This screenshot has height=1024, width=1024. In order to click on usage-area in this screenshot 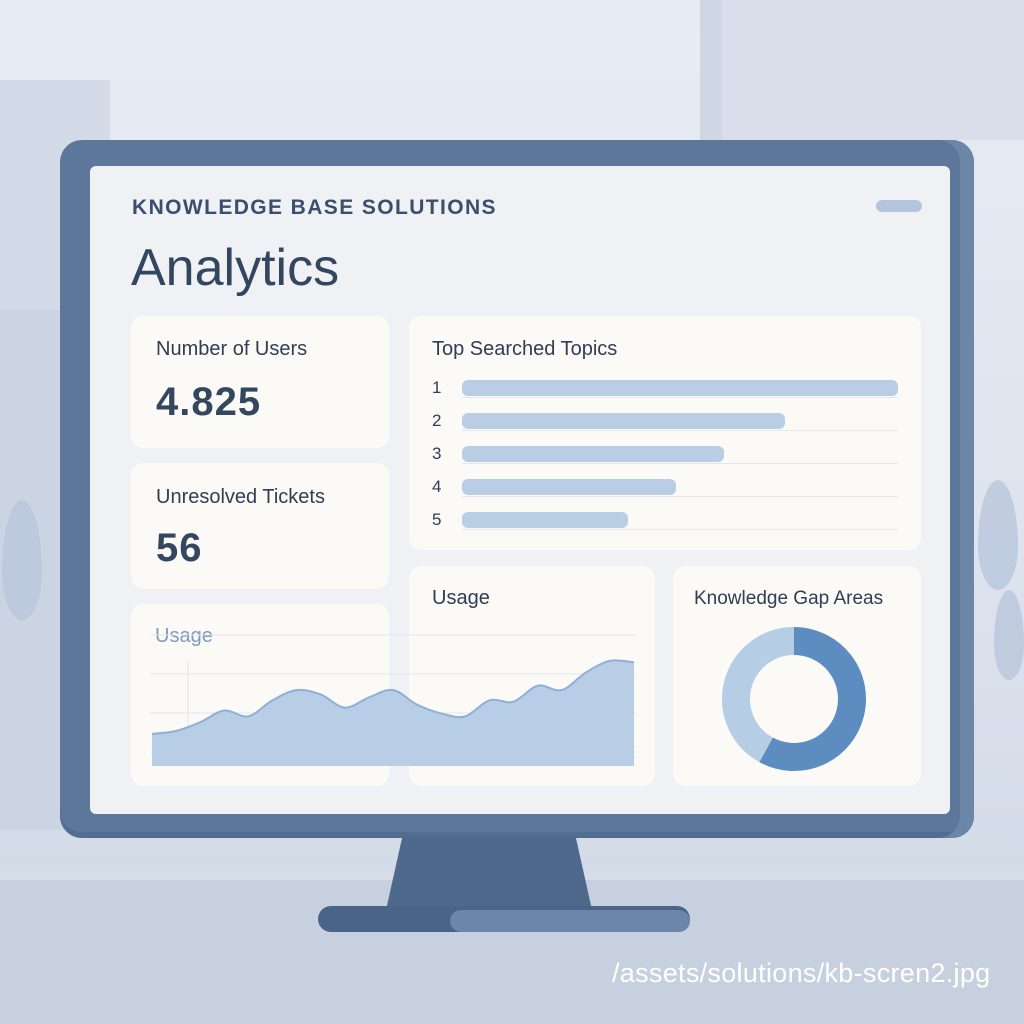, I will do `click(393, 713)`.